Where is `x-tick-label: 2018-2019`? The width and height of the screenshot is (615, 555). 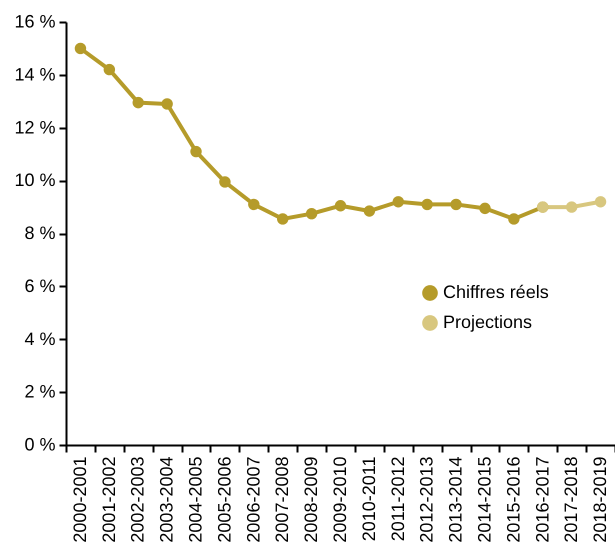 x-tick-label: 2018-2019 is located at coordinates (600, 499).